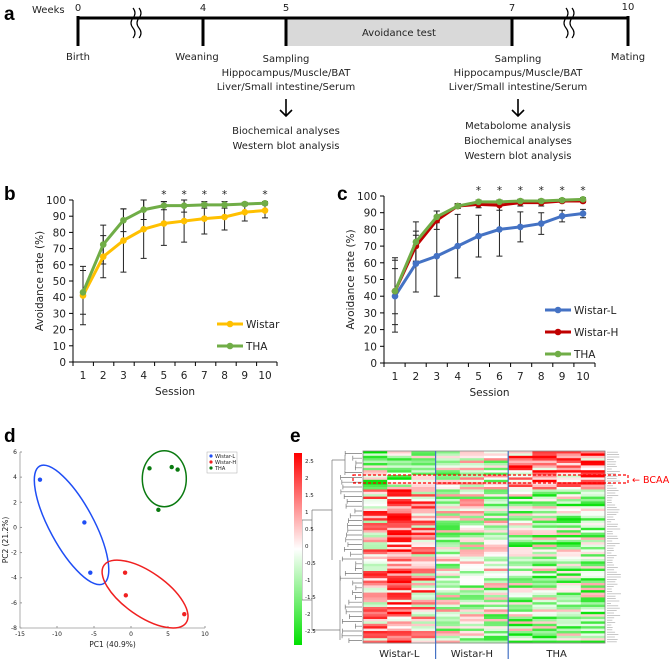 This screenshot has height=659, width=671. Describe the element at coordinates (78, 8) in the screenshot. I see `week-tick: 0` at that location.